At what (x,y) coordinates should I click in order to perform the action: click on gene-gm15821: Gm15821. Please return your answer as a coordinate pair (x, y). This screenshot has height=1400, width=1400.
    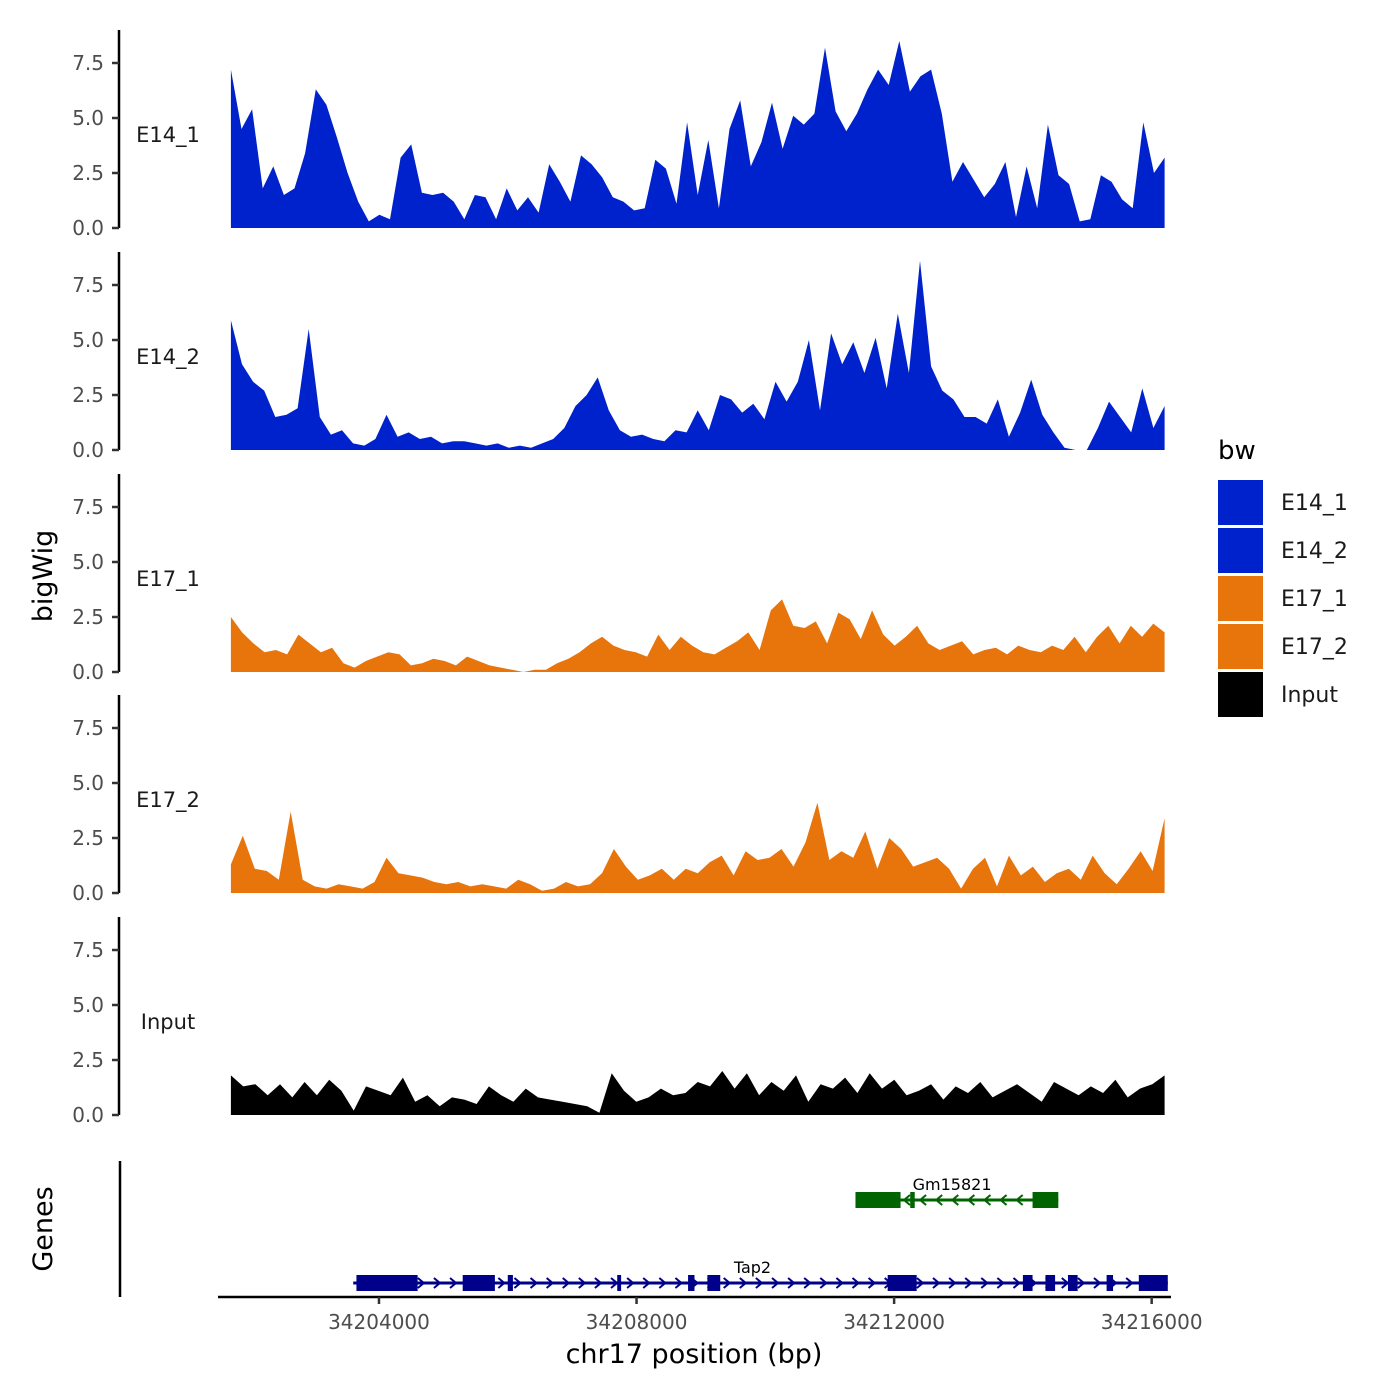
    Looking at the image, I should click on (957, 1191).